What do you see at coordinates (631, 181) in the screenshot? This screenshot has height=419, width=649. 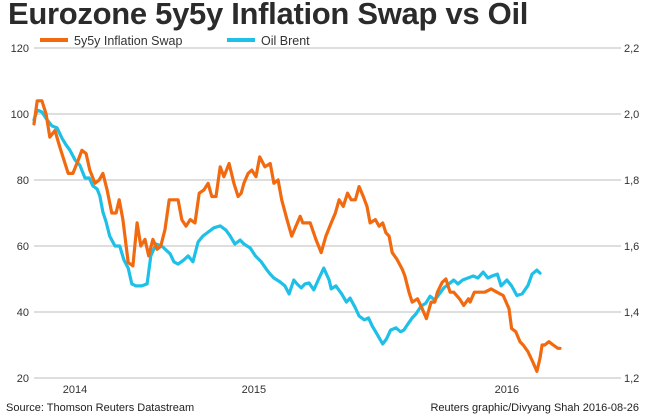 I see `right-tick-label: 1,8` at bounding box center [631, 181].